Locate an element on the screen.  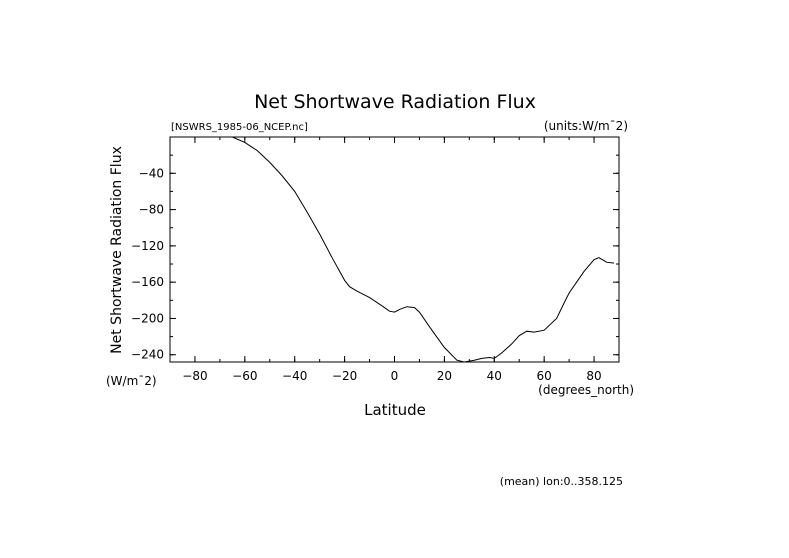
x-tick-label: −80 is located at coordinates (194, 376).